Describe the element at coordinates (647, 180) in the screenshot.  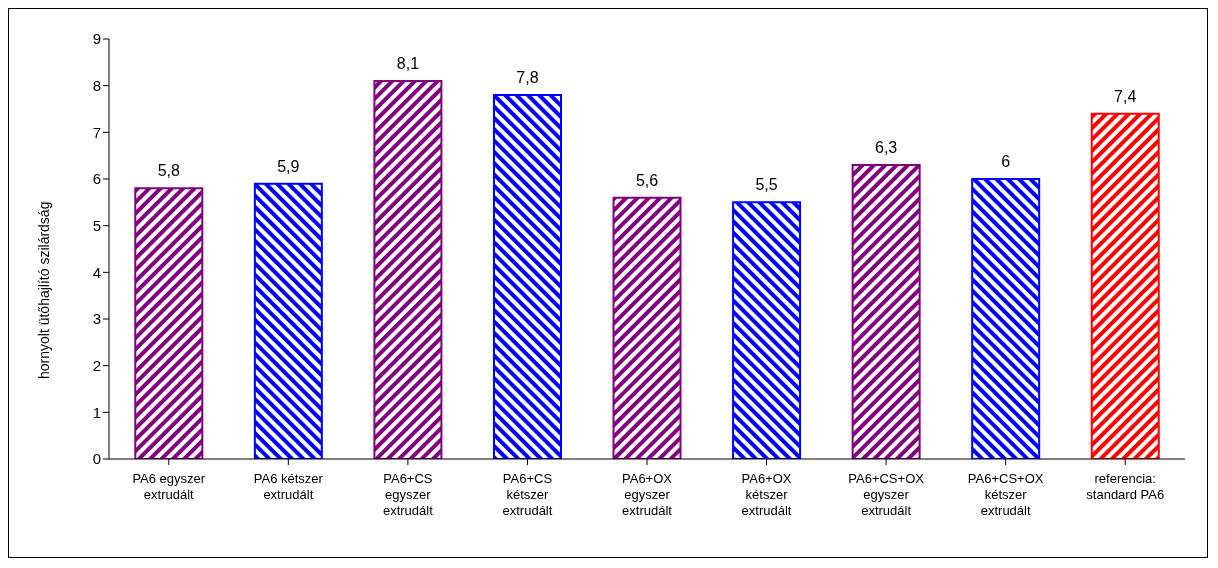
I see `data-label: 5,6` at that location.